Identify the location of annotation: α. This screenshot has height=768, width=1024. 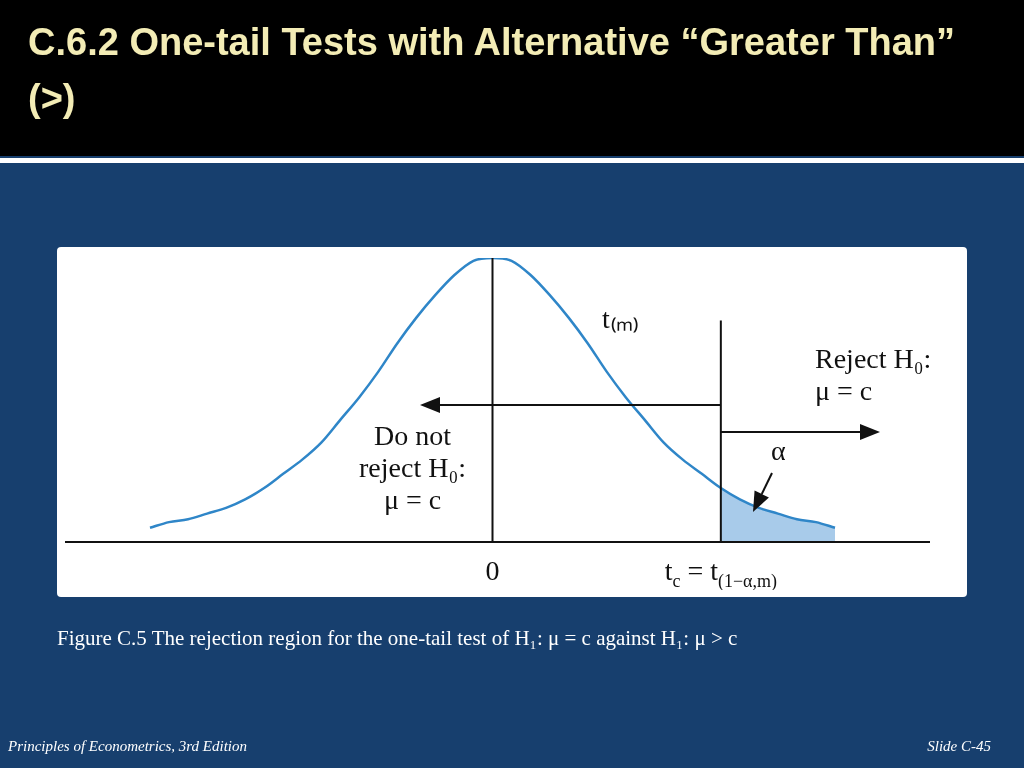
(778, 451).